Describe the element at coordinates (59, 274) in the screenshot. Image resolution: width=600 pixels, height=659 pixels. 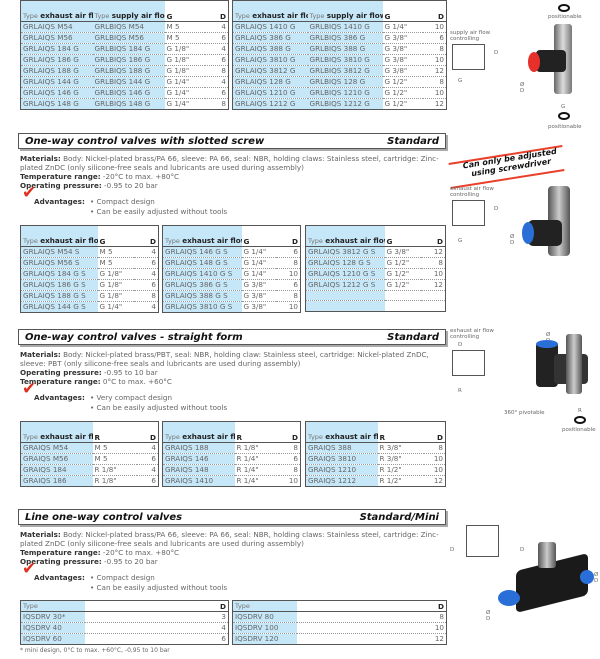
I see `table-cell: GRLAIQS 184 G S` at that location.